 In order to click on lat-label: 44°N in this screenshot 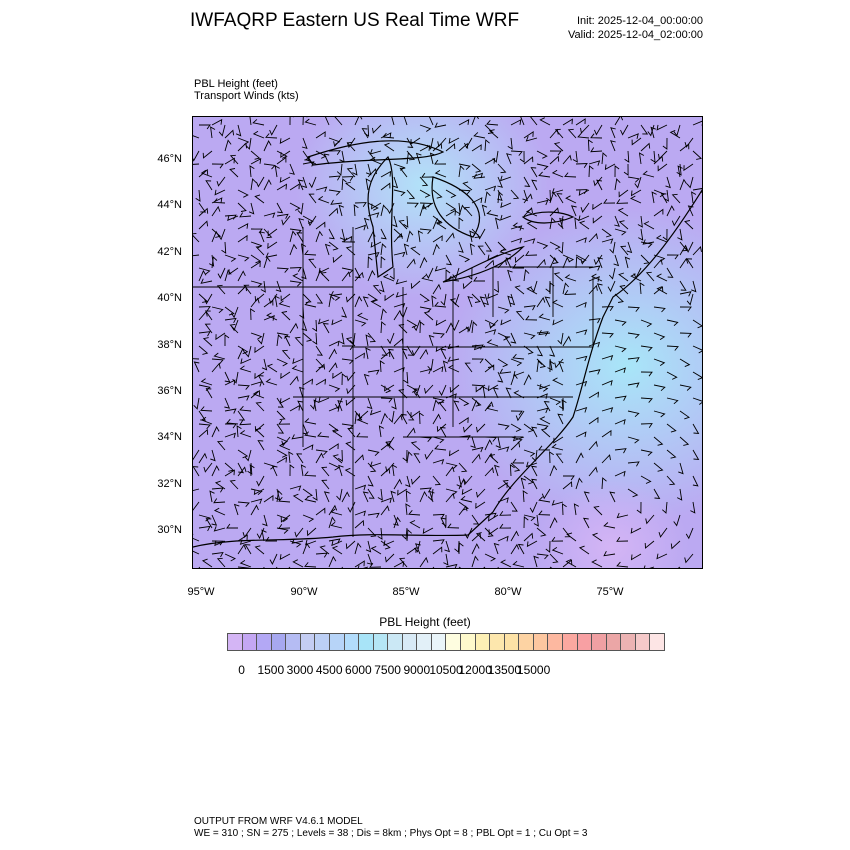, I will do `click(169, 205)`.